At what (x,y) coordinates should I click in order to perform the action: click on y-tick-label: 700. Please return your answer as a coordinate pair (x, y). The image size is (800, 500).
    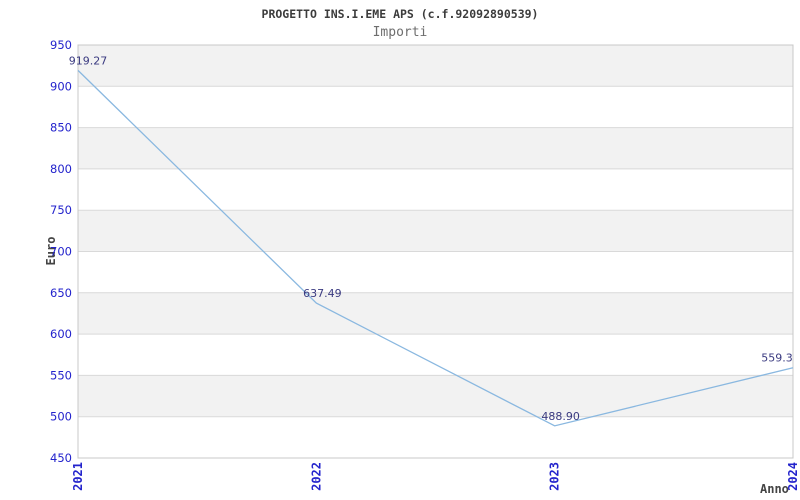
    Looking at the image, I should click on (61, 252).